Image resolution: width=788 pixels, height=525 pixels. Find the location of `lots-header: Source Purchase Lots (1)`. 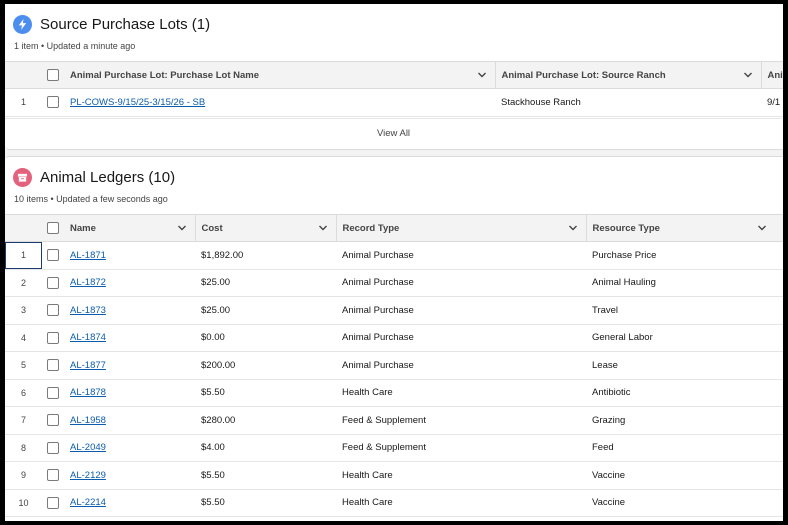

lots-header: Source Purchase Lots (1) is located at coordinates (111, 24).